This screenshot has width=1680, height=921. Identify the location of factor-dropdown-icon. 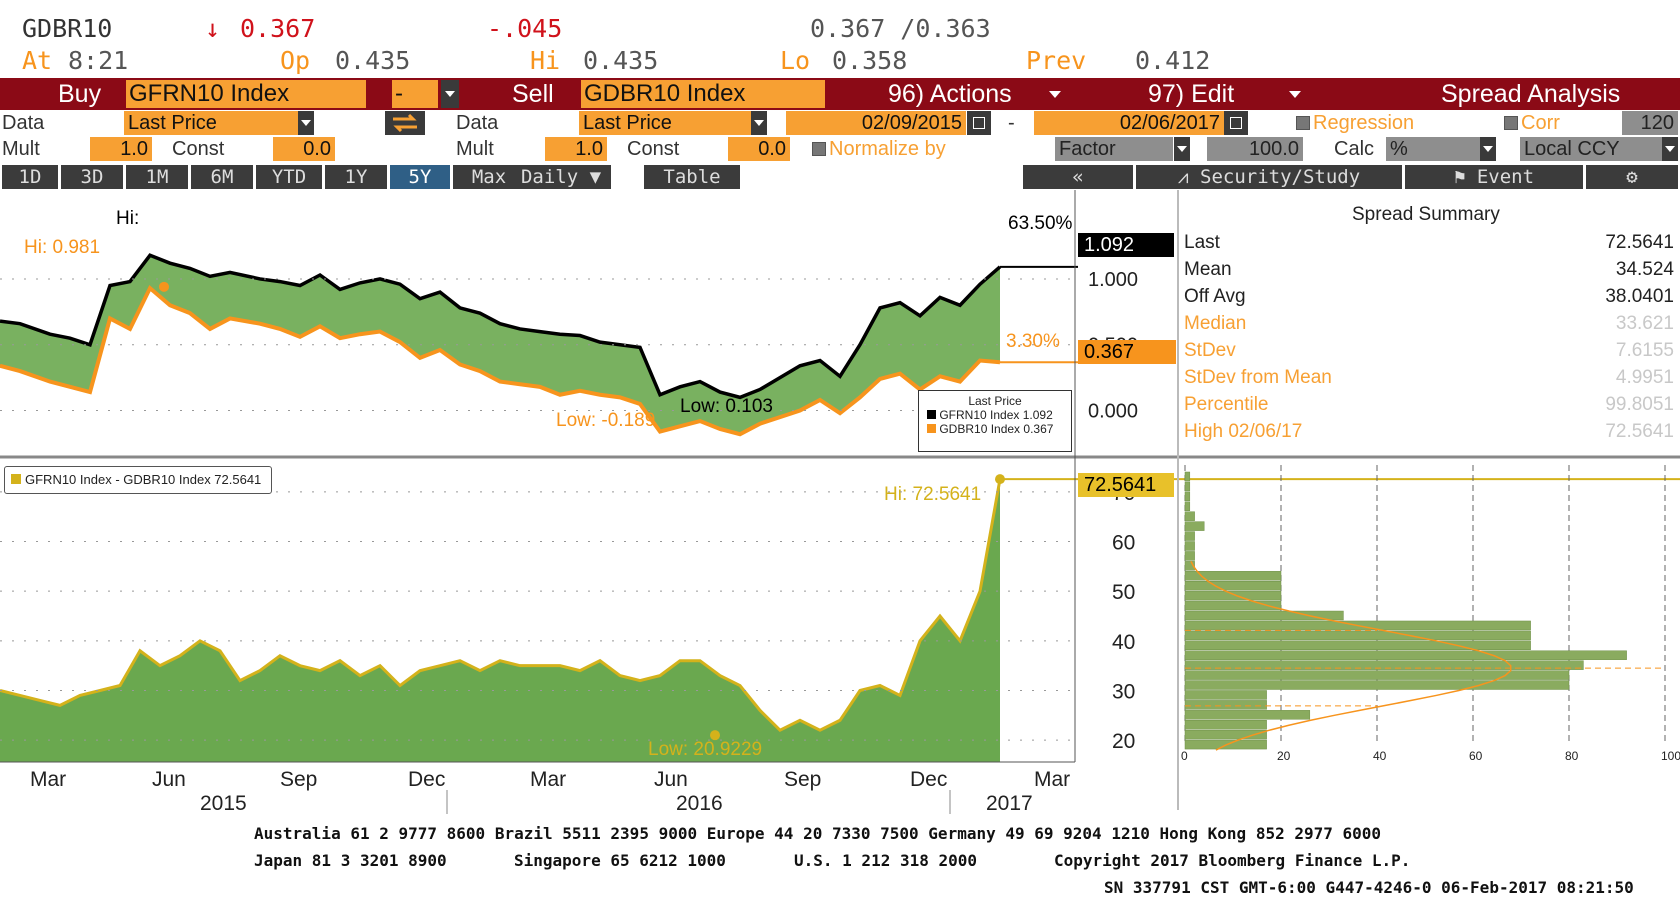
(1182, 149).